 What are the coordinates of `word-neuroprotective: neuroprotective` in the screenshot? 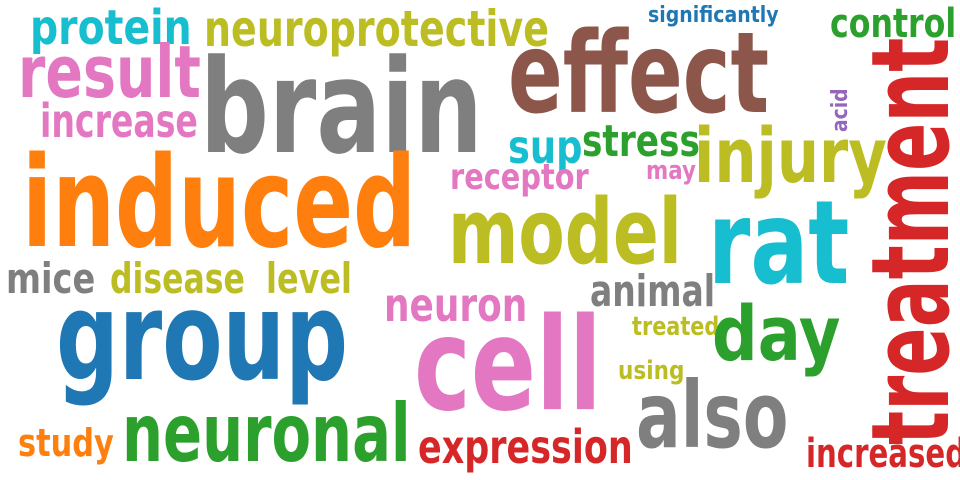 It's located at (376, 29).